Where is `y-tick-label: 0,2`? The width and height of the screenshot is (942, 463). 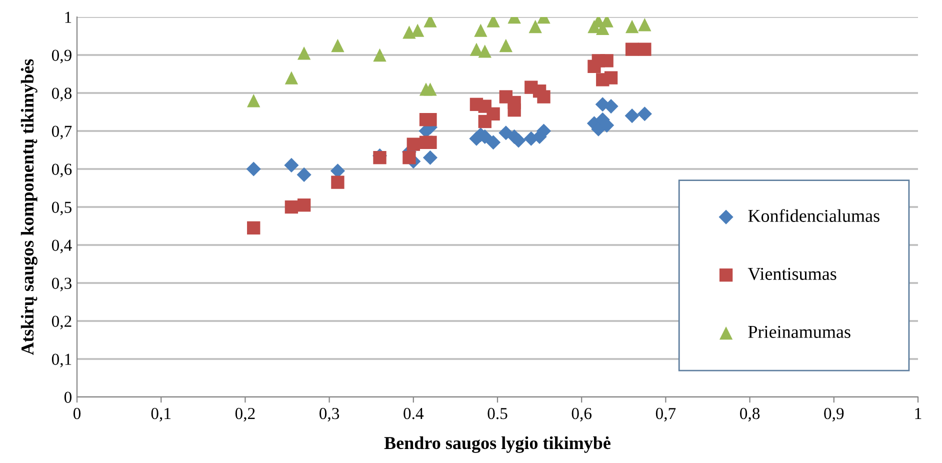 y-tick-label: 0,2 is located at coordinates (62, 323).